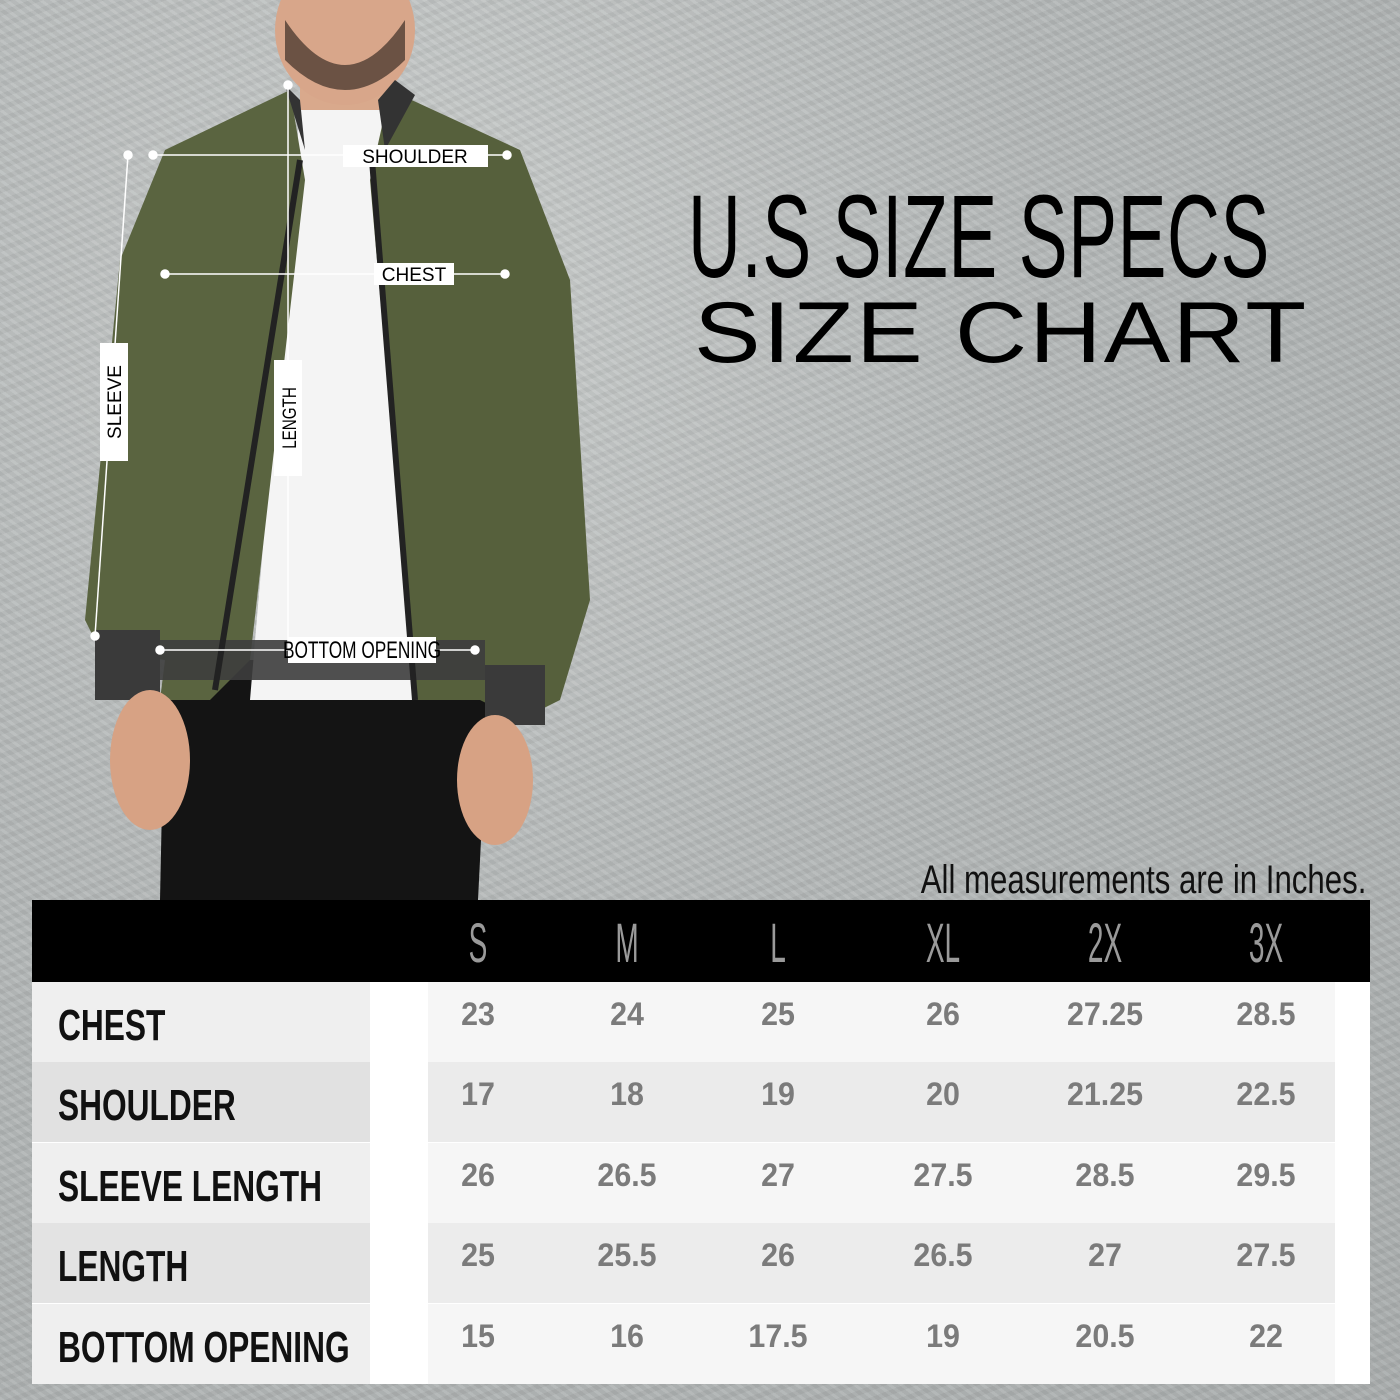 The image size is (1400, 1400). Describe the element at coordinates (943, 1094) in the screenshot. I see `value-cell-xl: 20` at that location.